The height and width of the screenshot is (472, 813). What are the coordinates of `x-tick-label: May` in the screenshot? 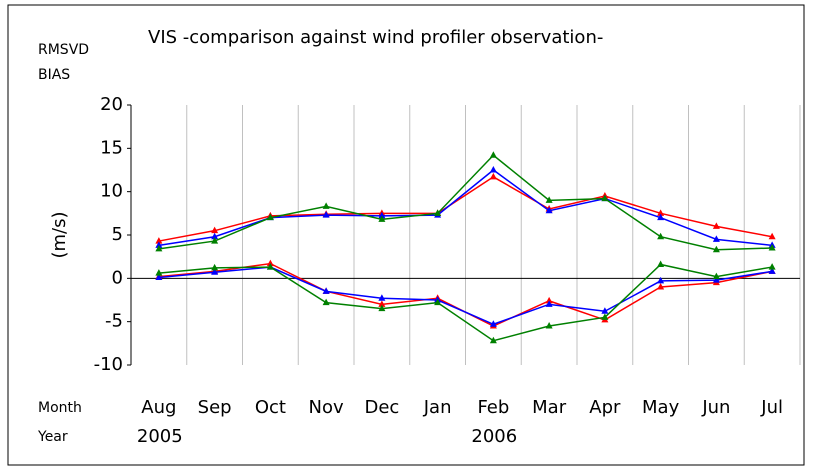 It's located at (661, 407).